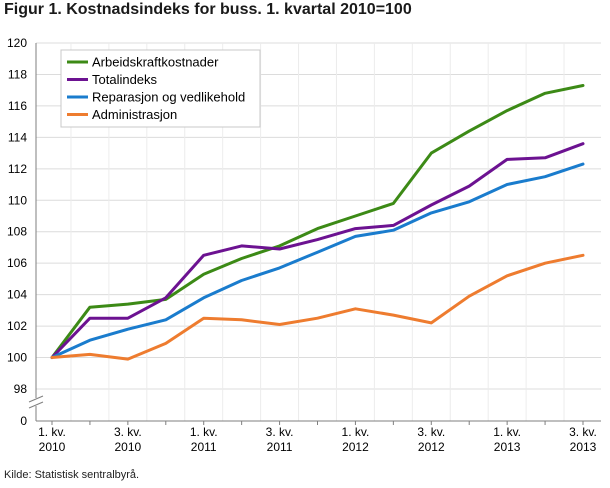 Image resolution: width=610 pixels, height=488 pixels. Describe the element at coordinates (125, 79) in the screenshot. I see `legend-label: Totalindeks` at that location.